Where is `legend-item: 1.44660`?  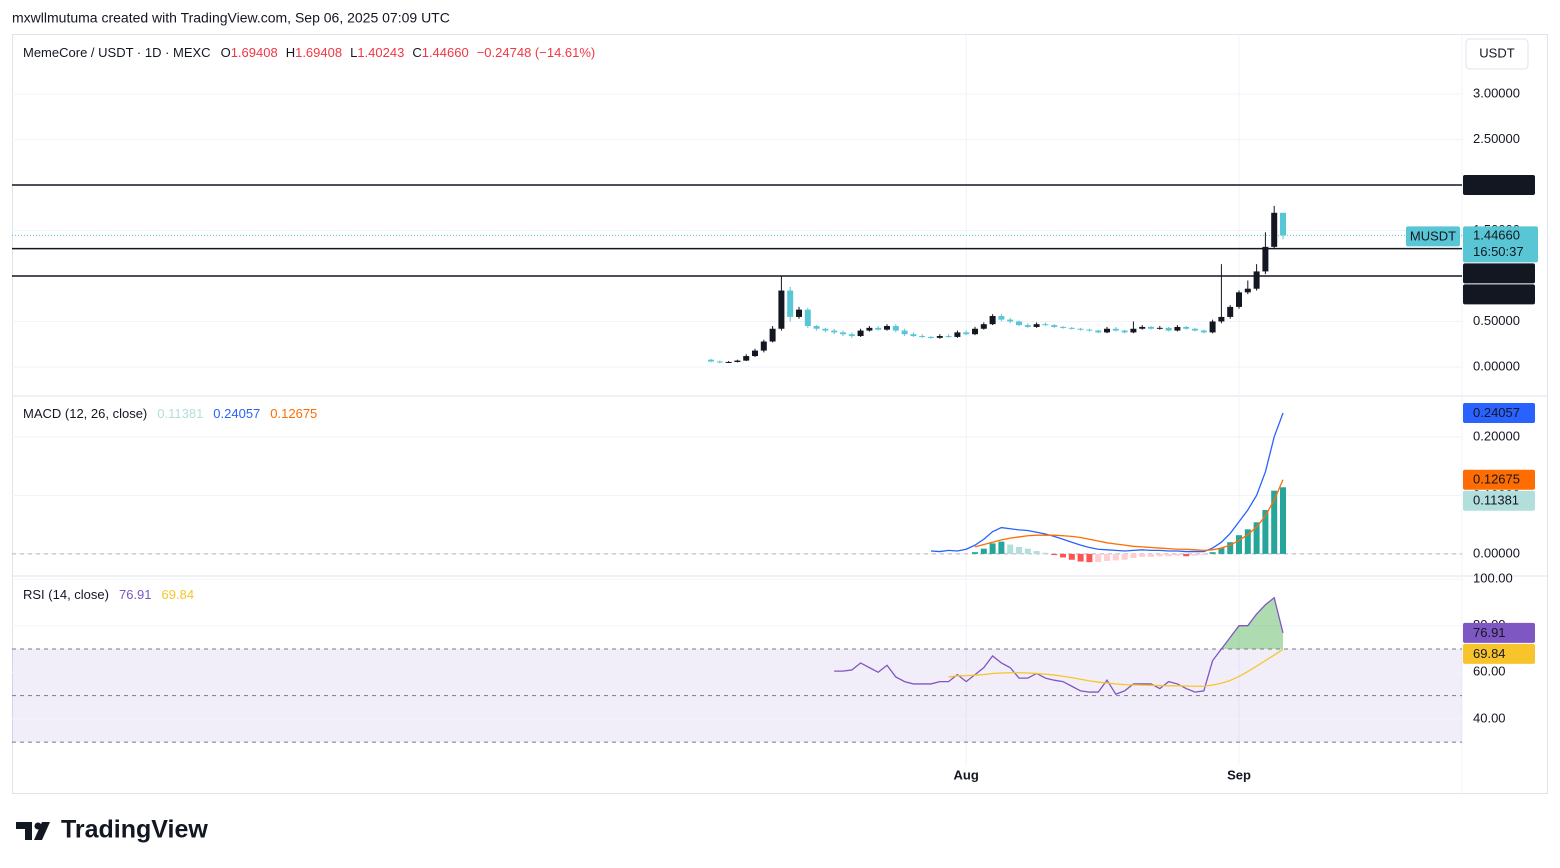 legend-item: 1.44660 is located at coordinates (445, 52).